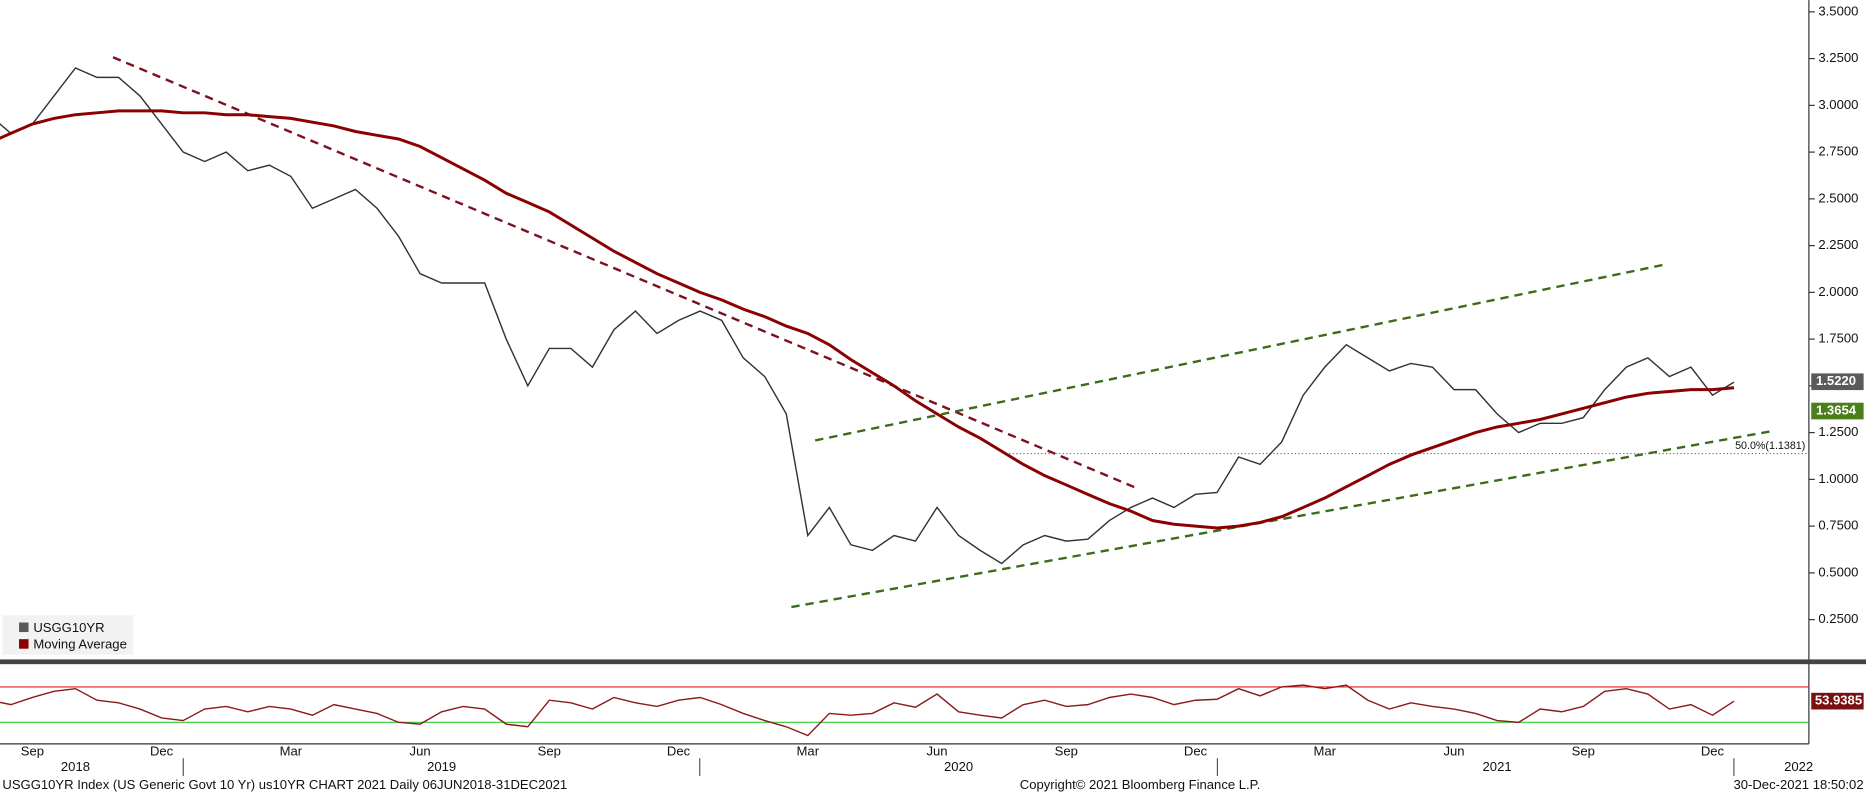  I want to click on y-tick-label: 1.7500, so click(1838, 338).